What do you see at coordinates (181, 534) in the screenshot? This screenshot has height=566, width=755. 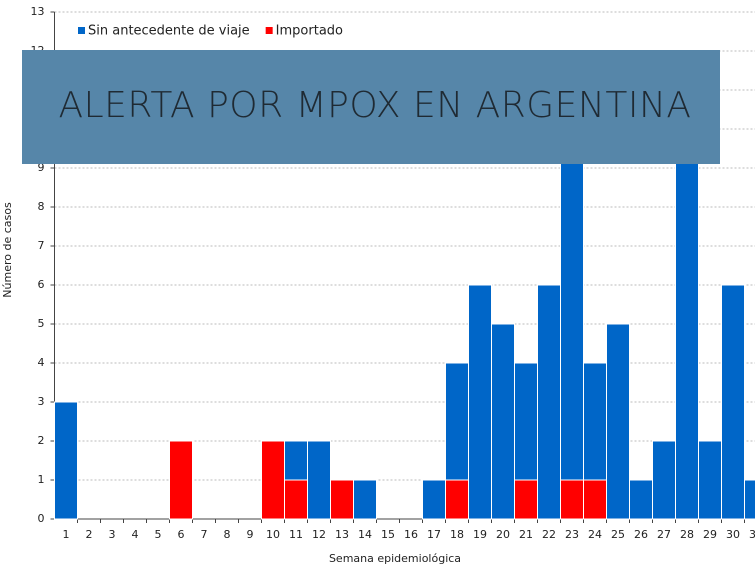 I see `x-tick-label: 6` at bounding box center [181, 534].